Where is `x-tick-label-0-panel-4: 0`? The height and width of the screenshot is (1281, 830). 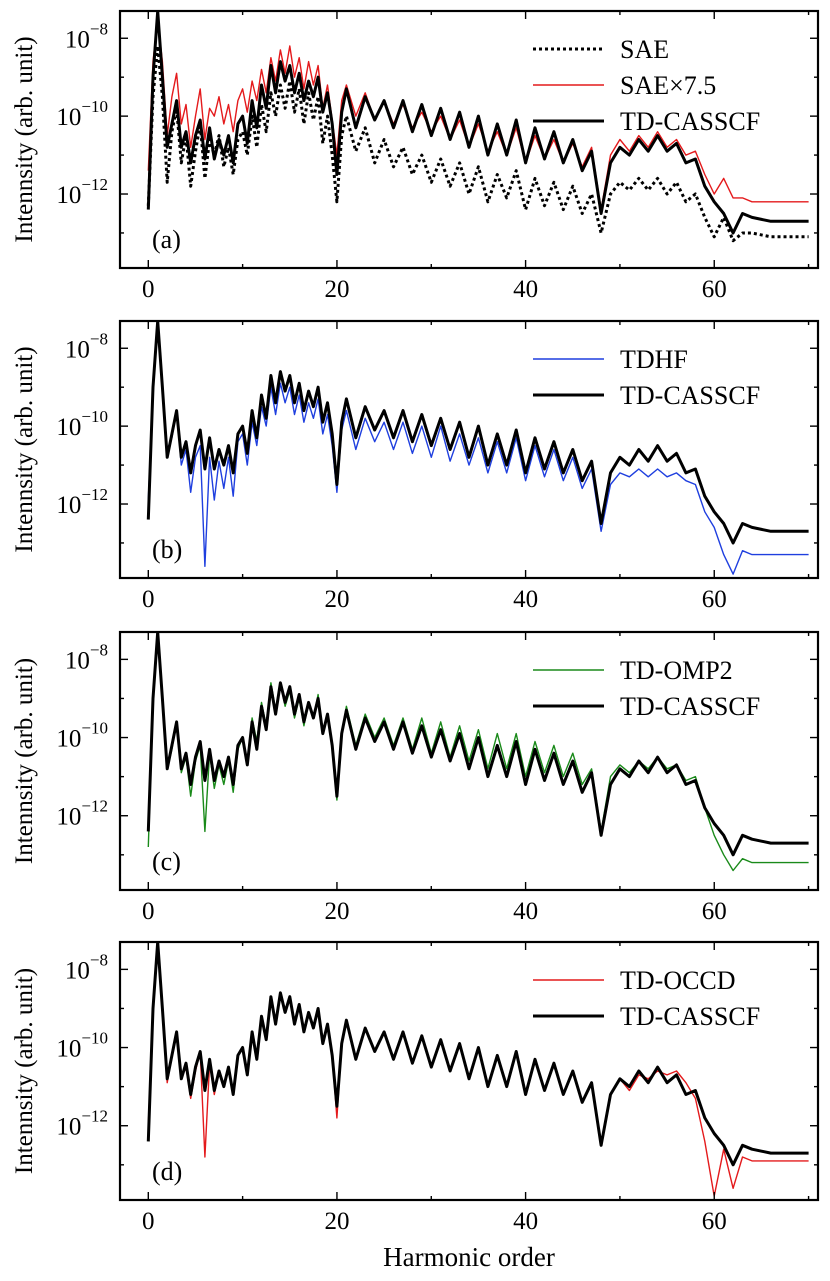
x-tick-label-0-panel-4: 0 is located at coordinates (148, 1221).